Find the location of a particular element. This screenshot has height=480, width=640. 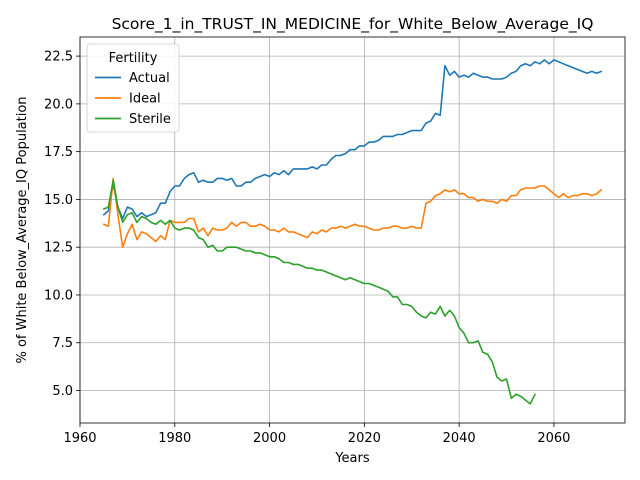

legend-label-sterile: Sterile is located at coordinates (150, 119).